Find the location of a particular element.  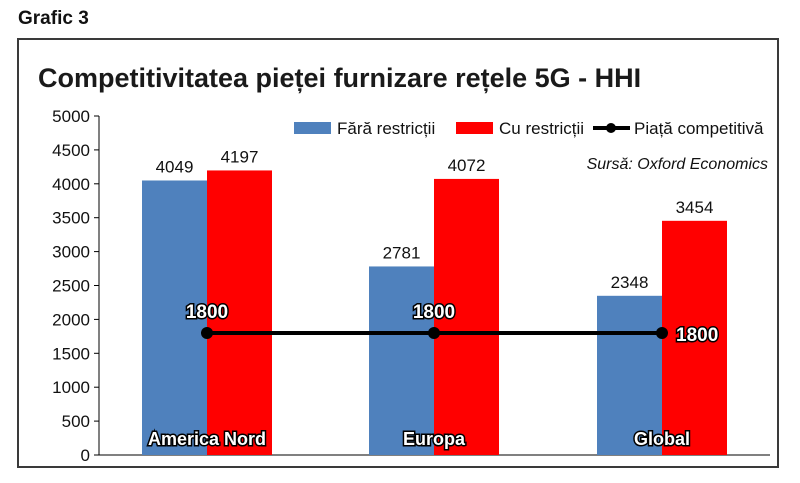

y-tick-label: 0 is located at coordinates (85, 455).